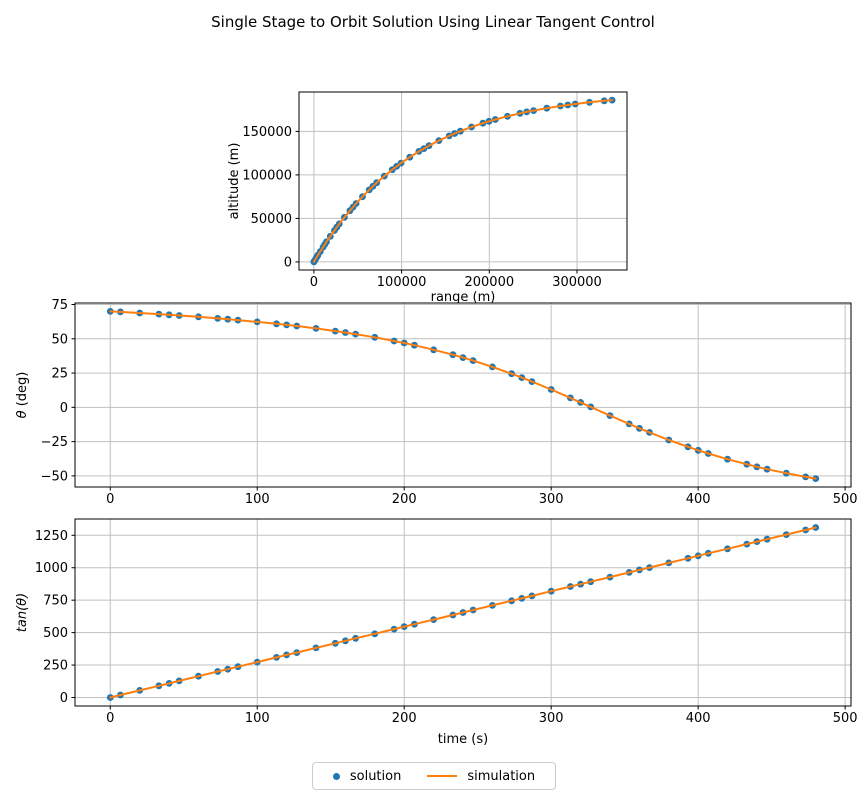 The height and width of the screenshot is (797, 866). What do you see at coordinates (267, 175) in the screenshot?
I see `y-tick-label: 100000` at bounding box center [267, 175].